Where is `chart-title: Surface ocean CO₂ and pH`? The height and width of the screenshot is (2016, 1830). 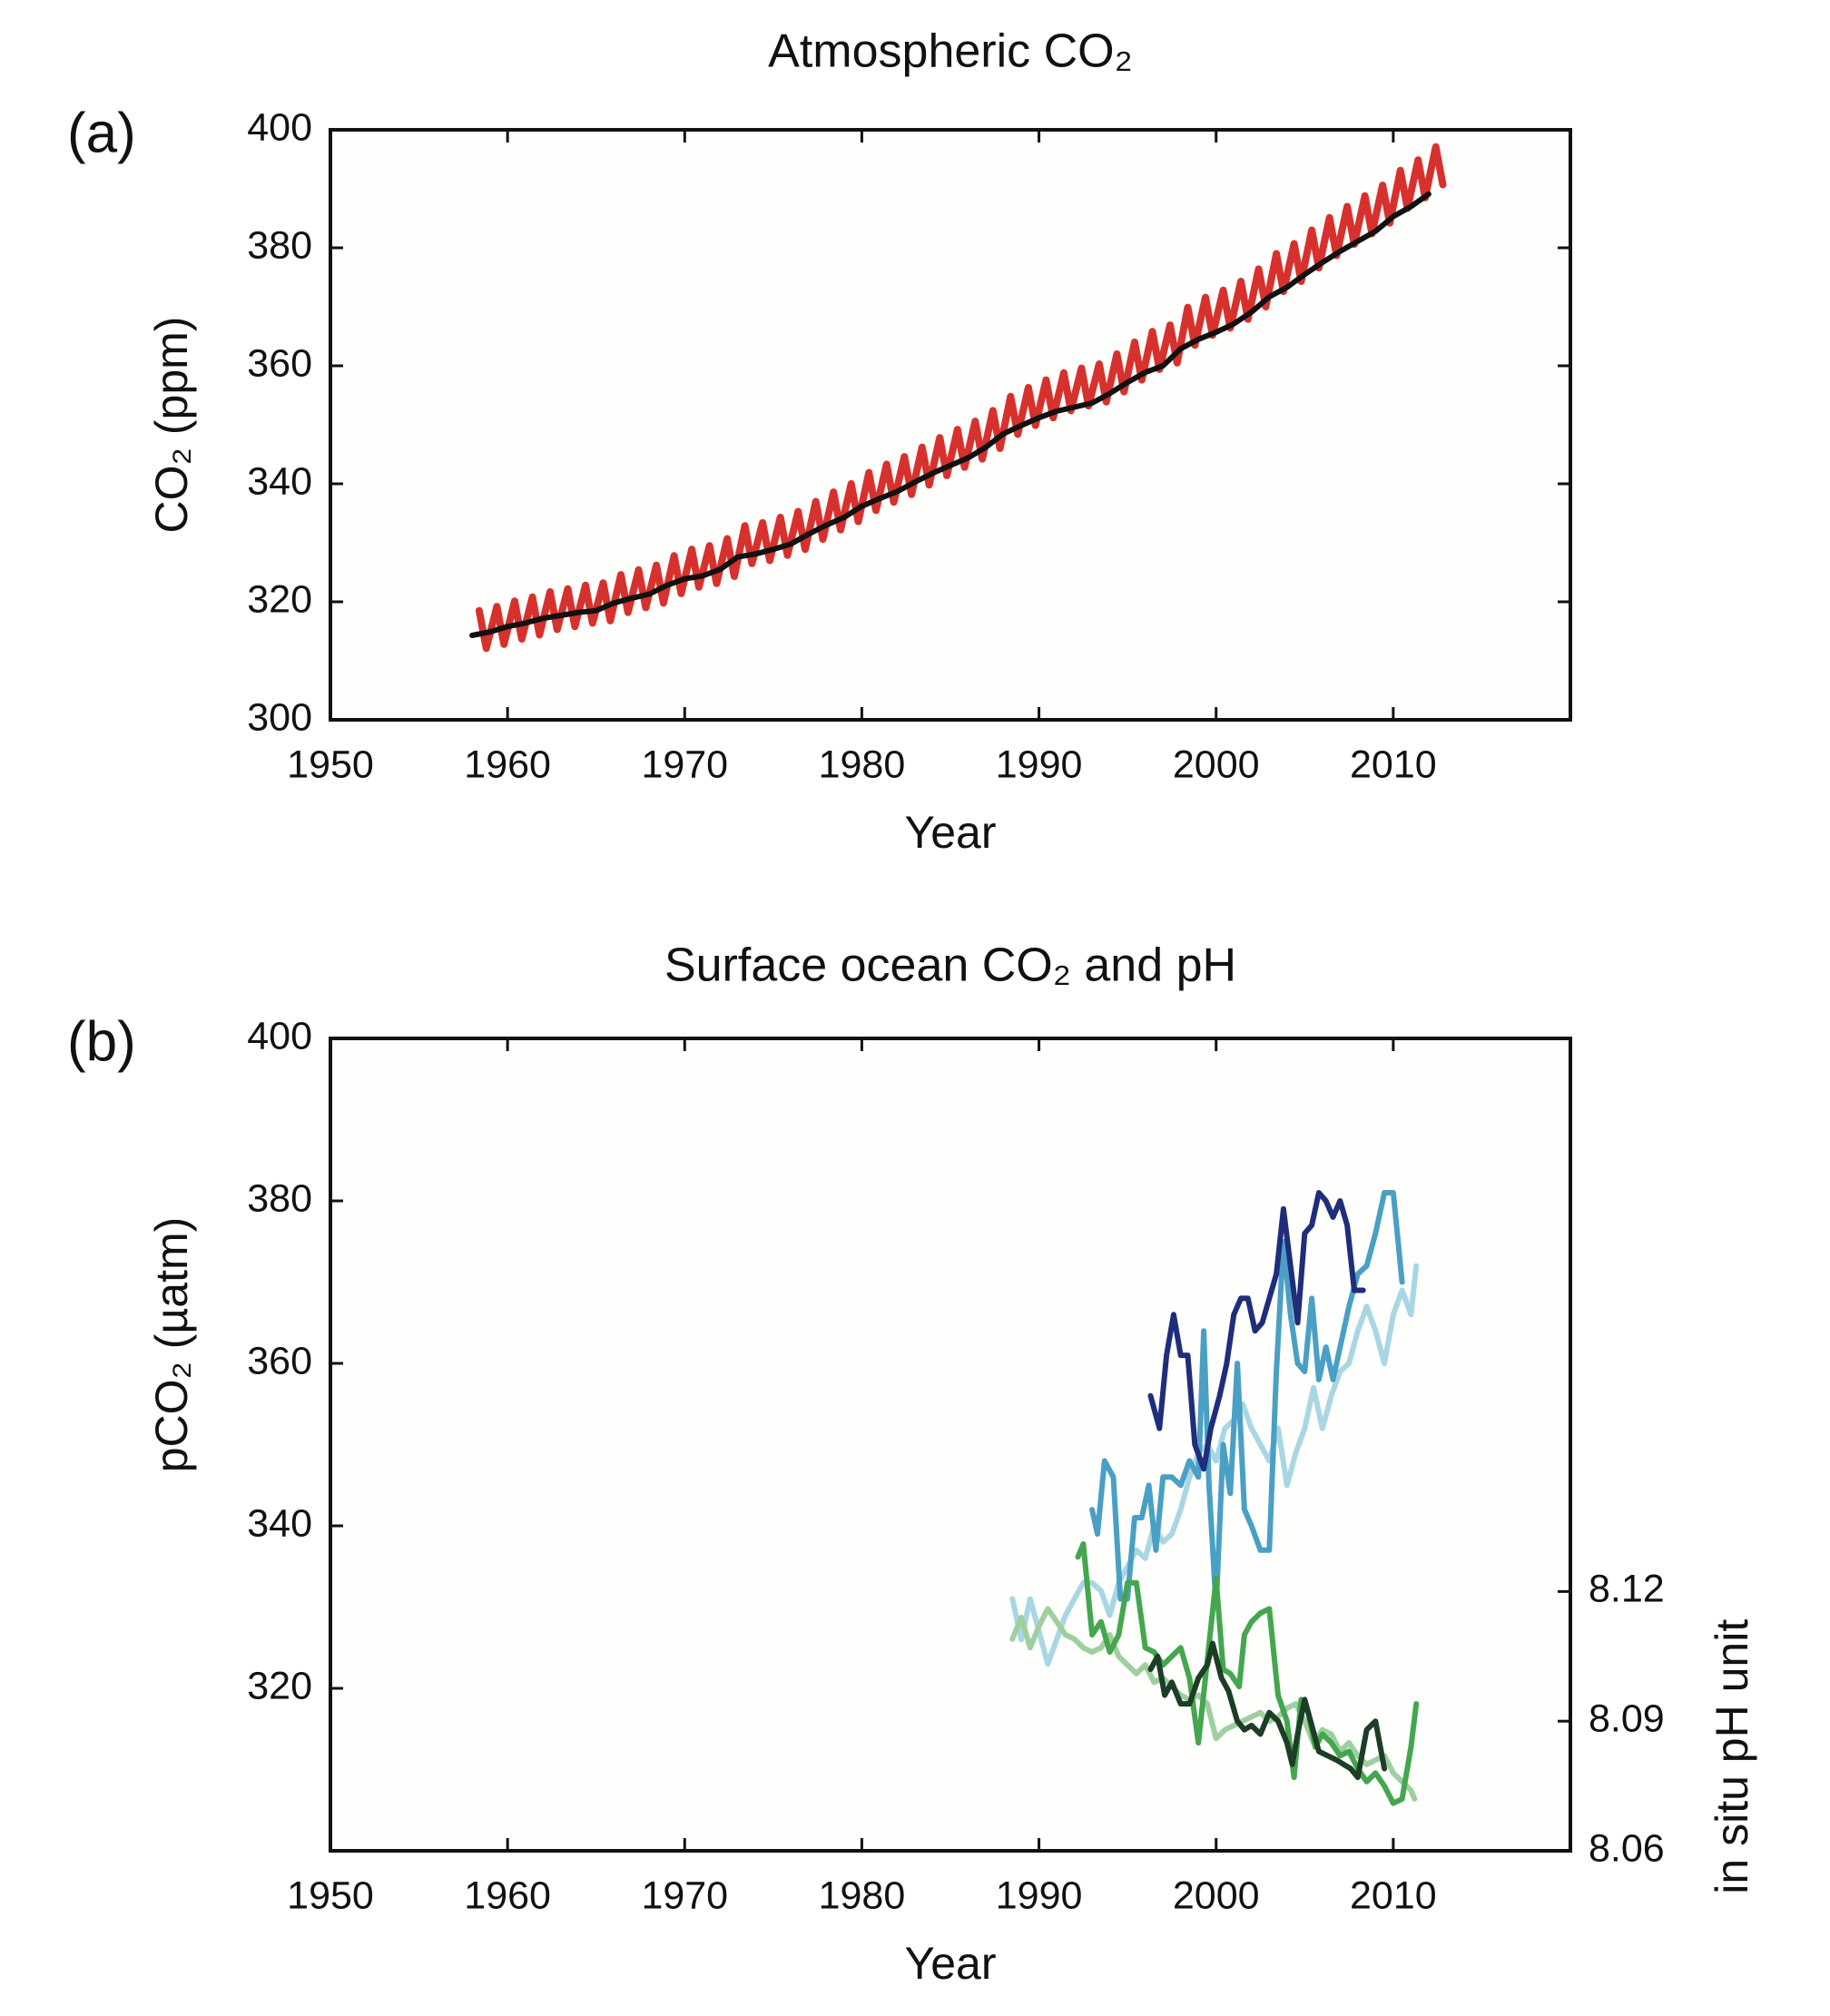
chart-title: Surface ocean CO₂ and pH is located at coordinates (950, 965).